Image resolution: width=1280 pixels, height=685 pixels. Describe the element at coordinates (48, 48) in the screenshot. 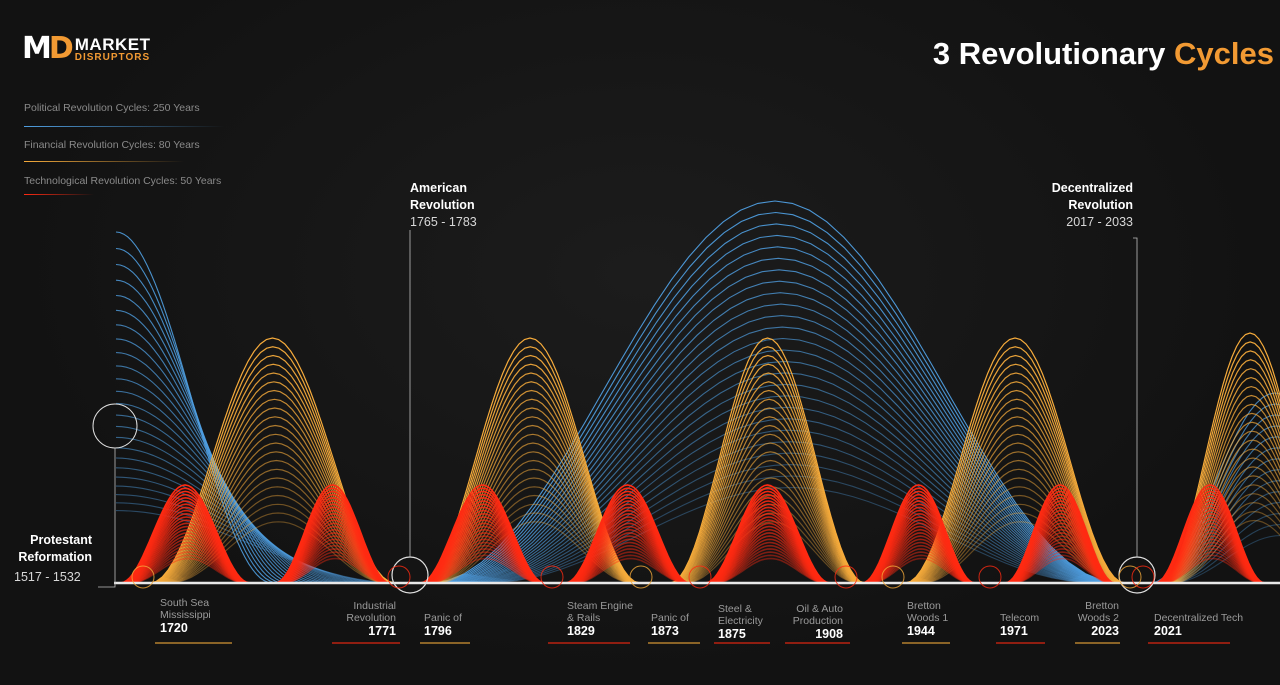

I see `logo-mark: MD` at that location.